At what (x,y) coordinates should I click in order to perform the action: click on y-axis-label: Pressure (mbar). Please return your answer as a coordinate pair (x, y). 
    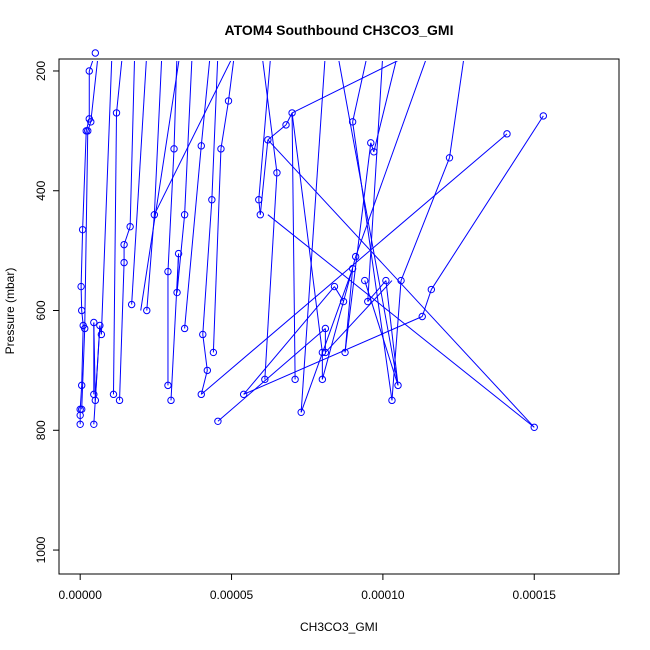
    Looking at the image, I should click on (10, 311).